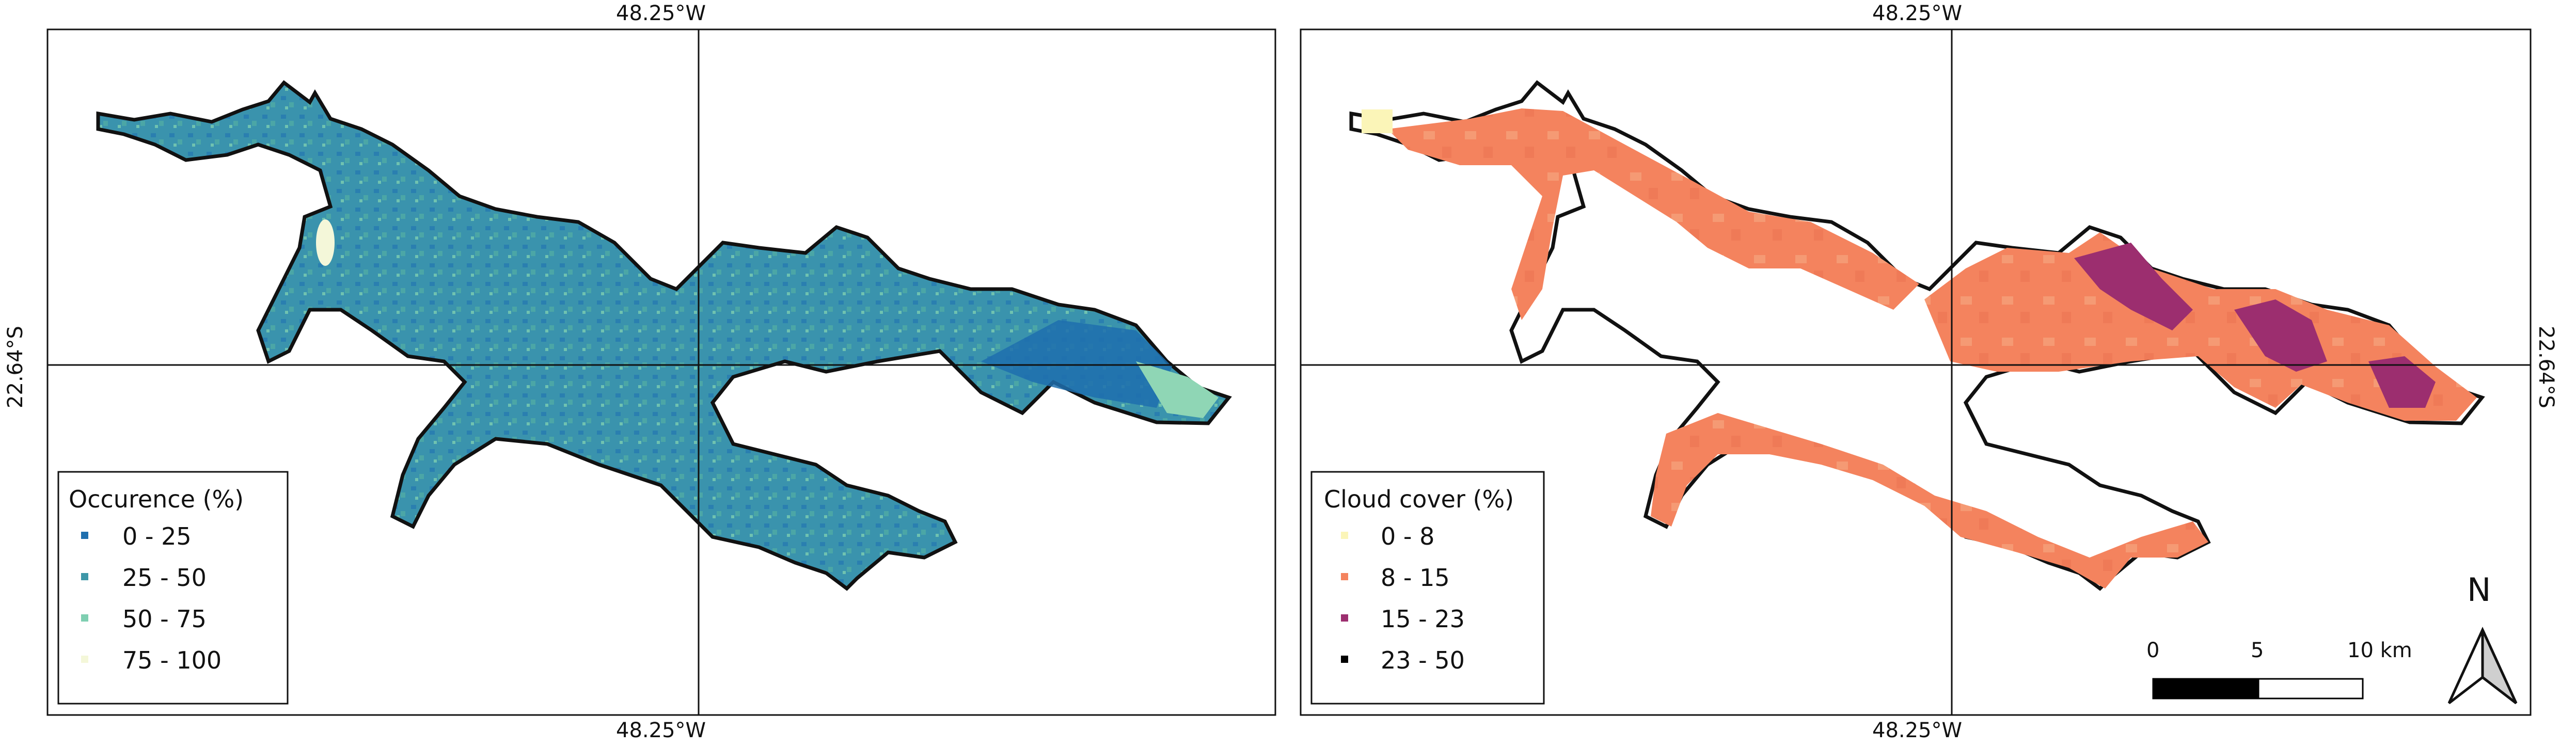  What do you see at coordinates (164, 578) in the screenshot?
I see `legend-label-1: 25 - 50` at bounding box center [164, 578].